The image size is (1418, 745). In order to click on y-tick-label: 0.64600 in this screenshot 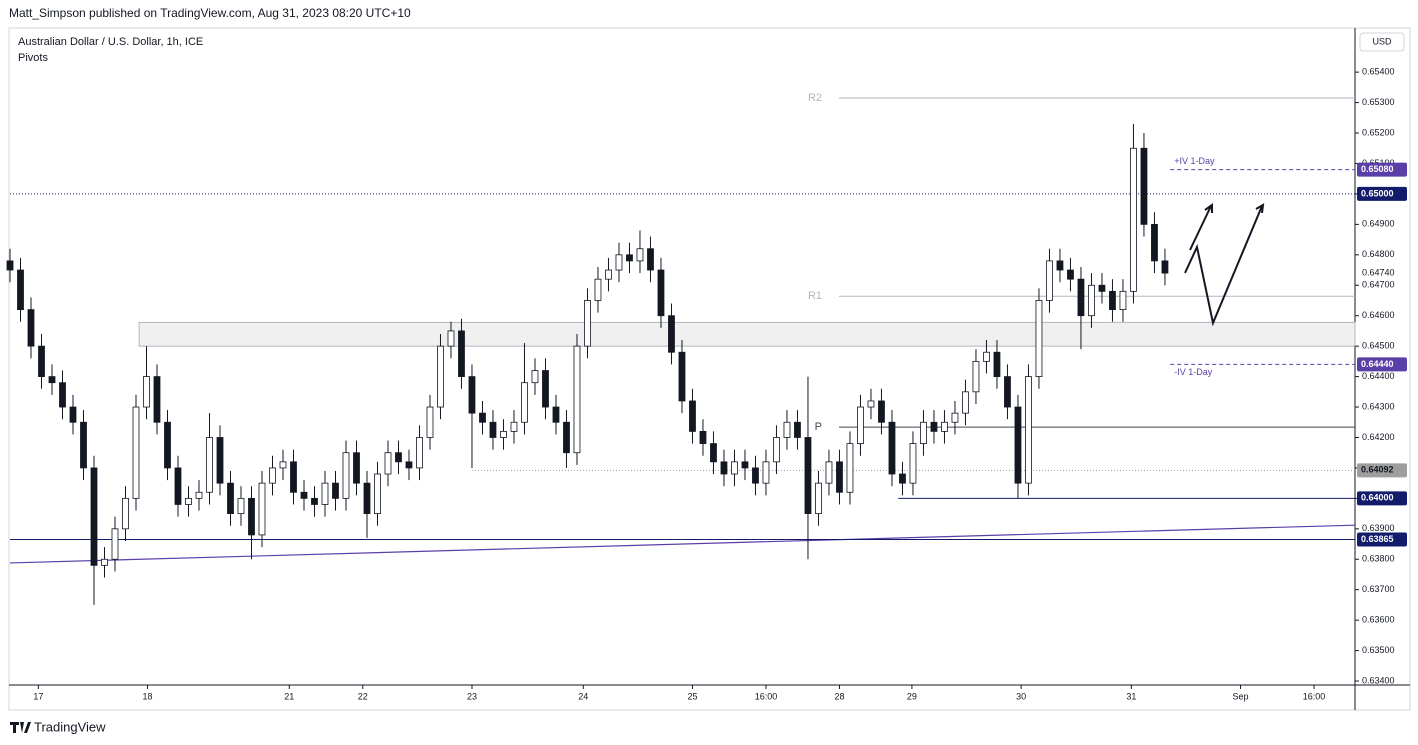, I will do `click(1378, 315)`.